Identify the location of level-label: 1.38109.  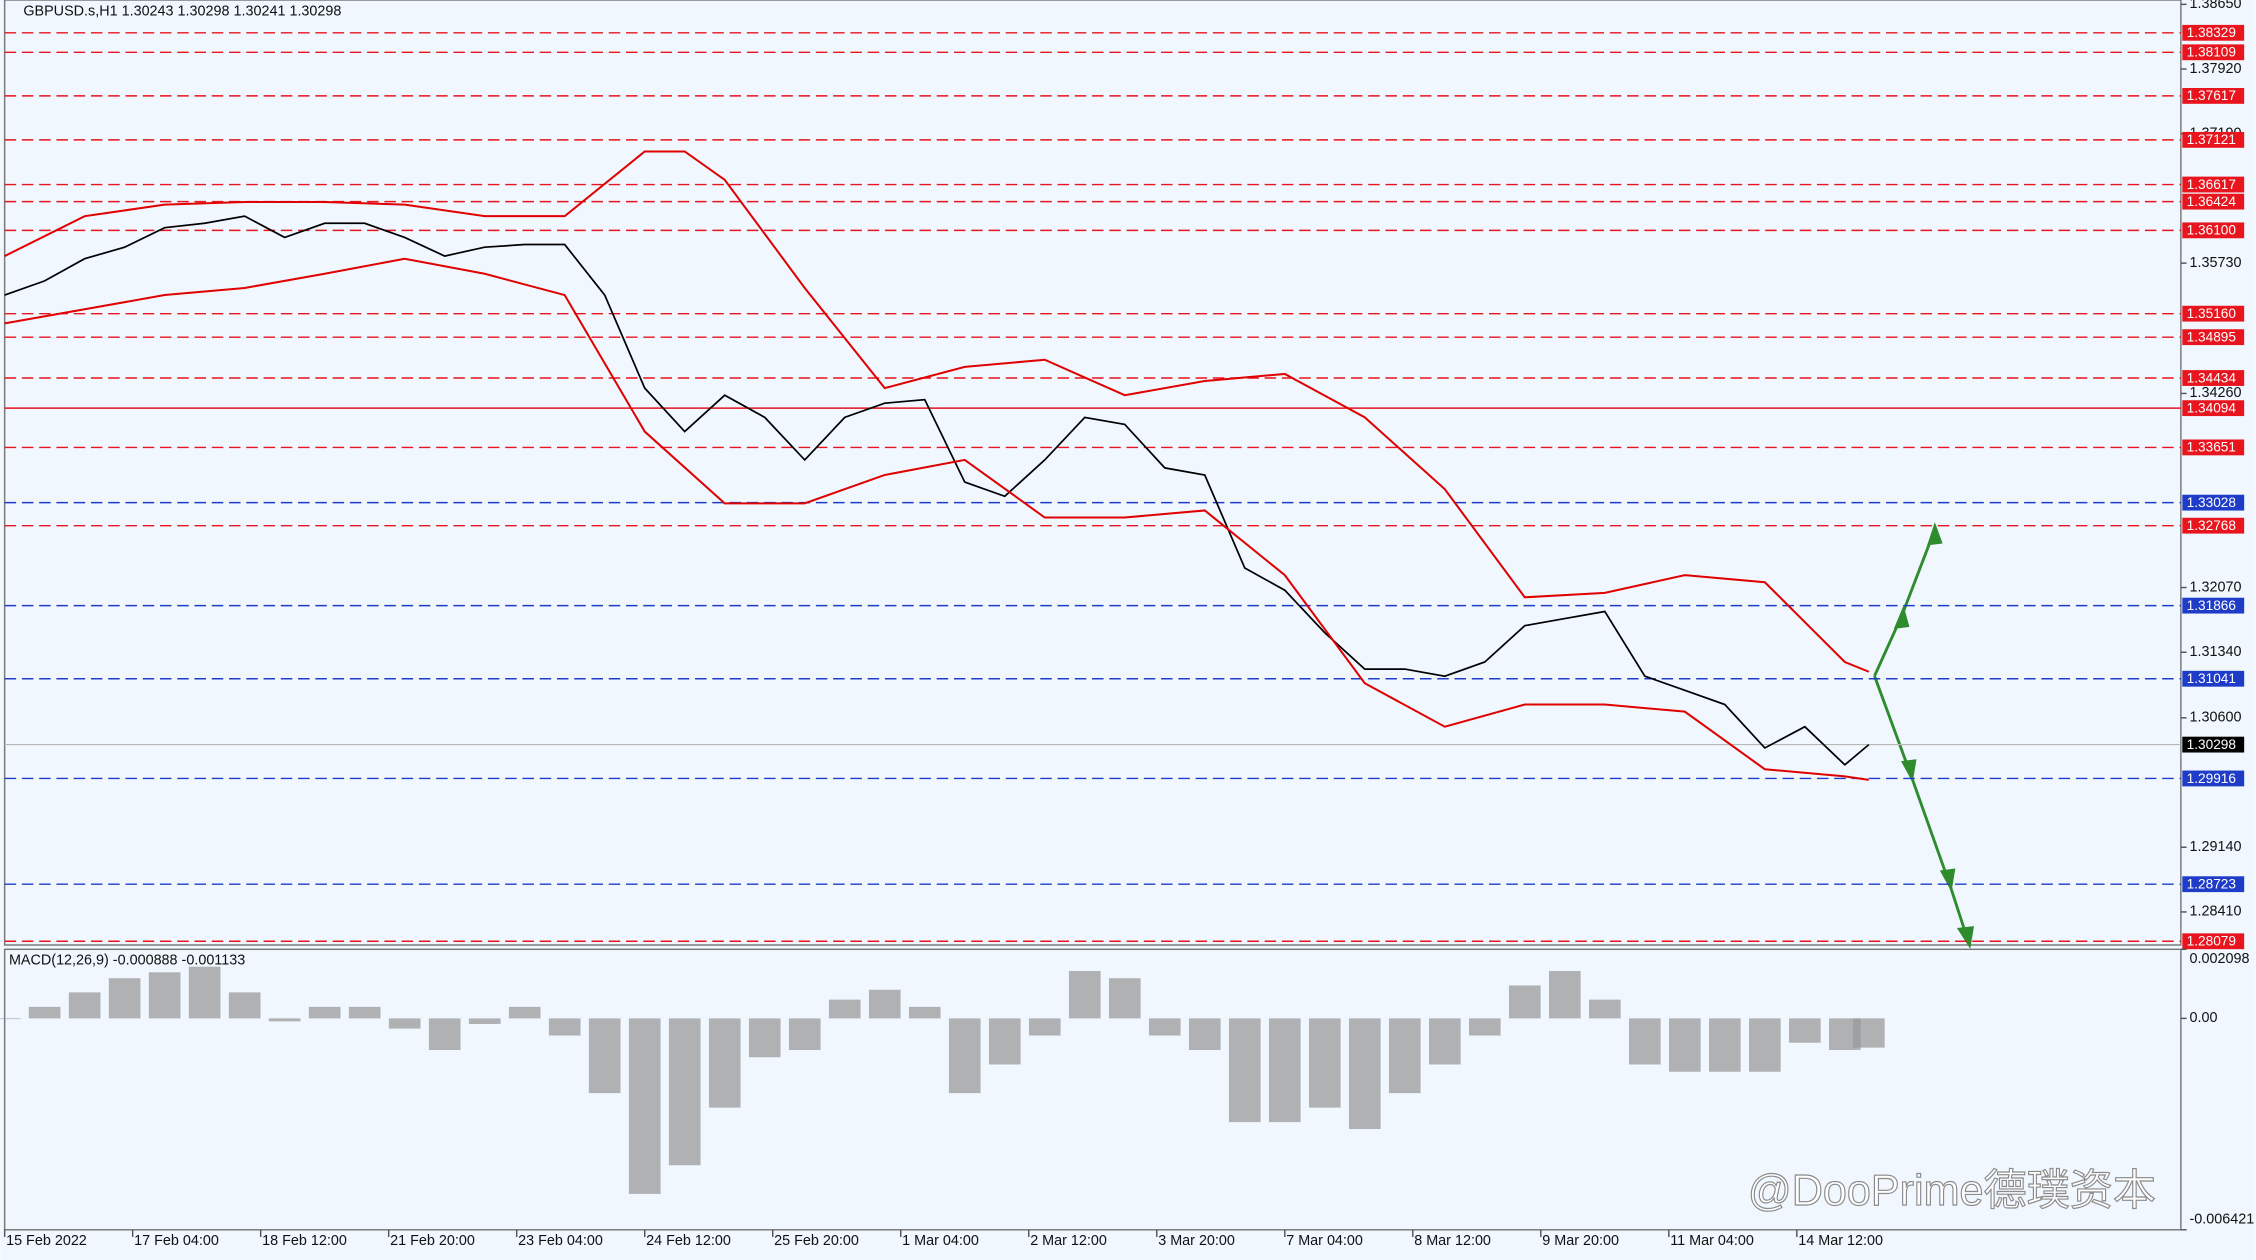
(2211, 52).